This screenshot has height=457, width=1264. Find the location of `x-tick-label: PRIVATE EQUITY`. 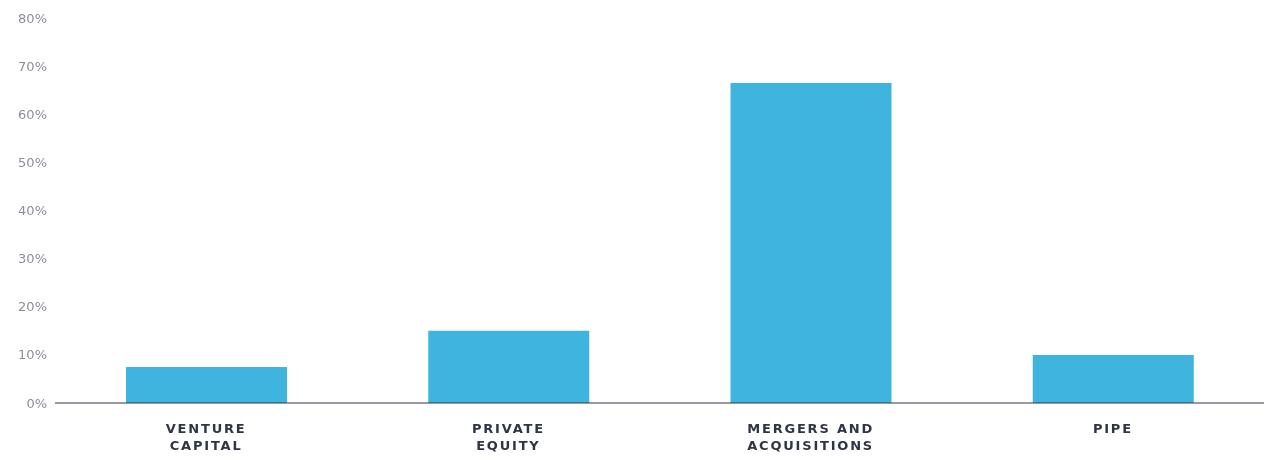

x-tick-label: PRIVATE EQUITY is located at coordinates (508, 437).